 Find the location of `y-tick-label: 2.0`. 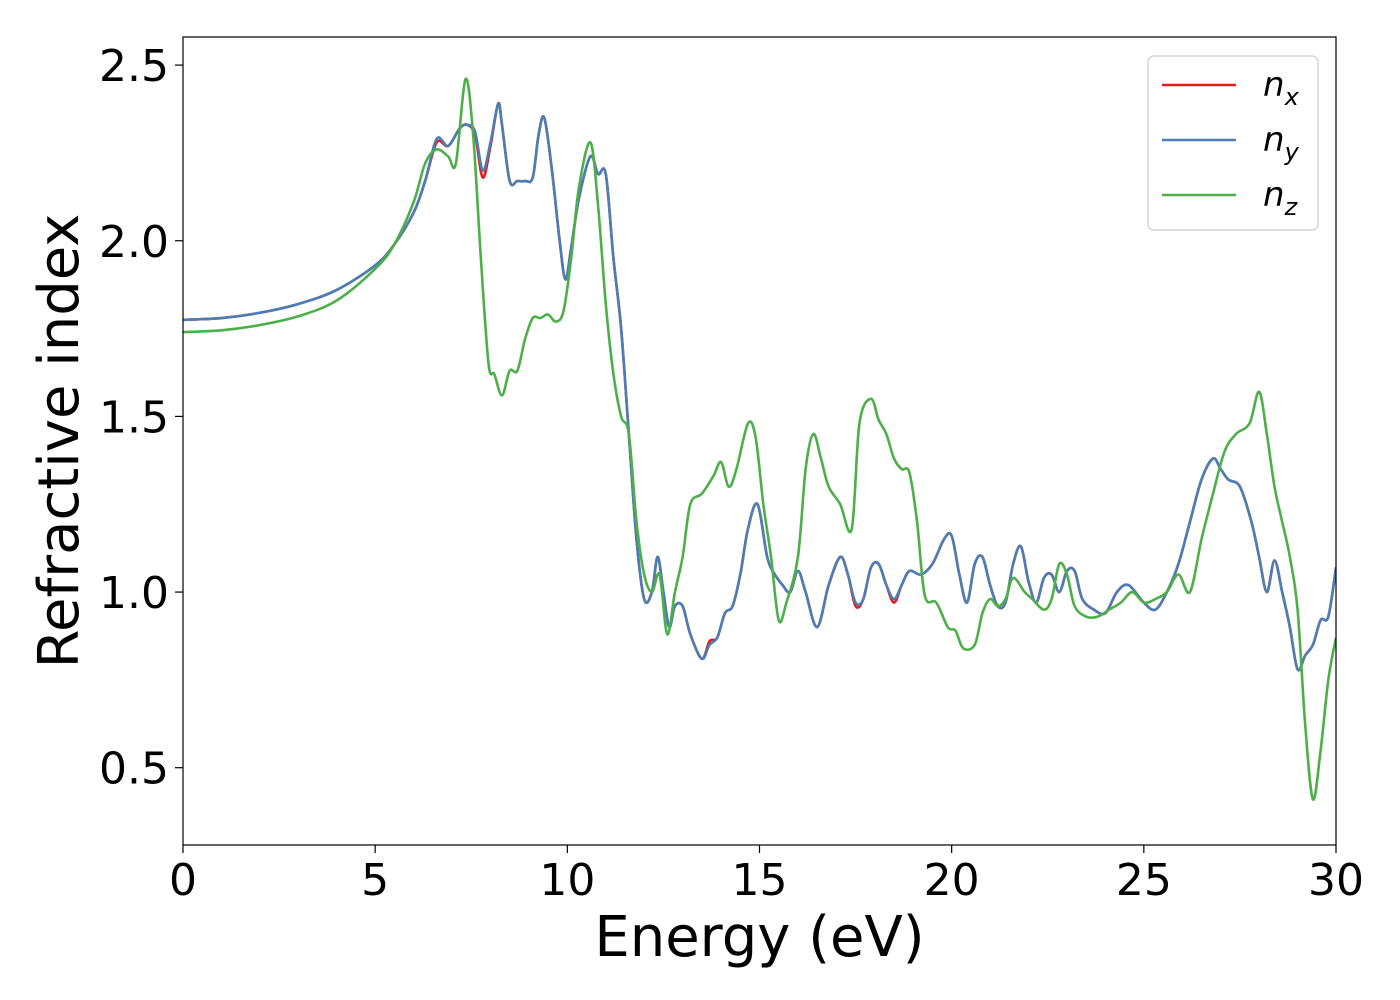

y-tick-label: 2.0 is located at coordinates (134, 242).